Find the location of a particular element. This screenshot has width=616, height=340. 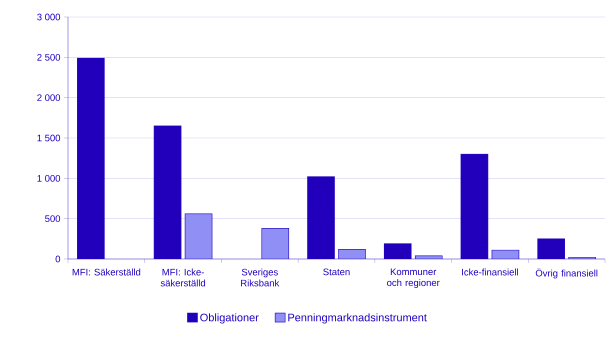

x-tick-label: Kommuner och regioner is located at coordinates (413, 278).